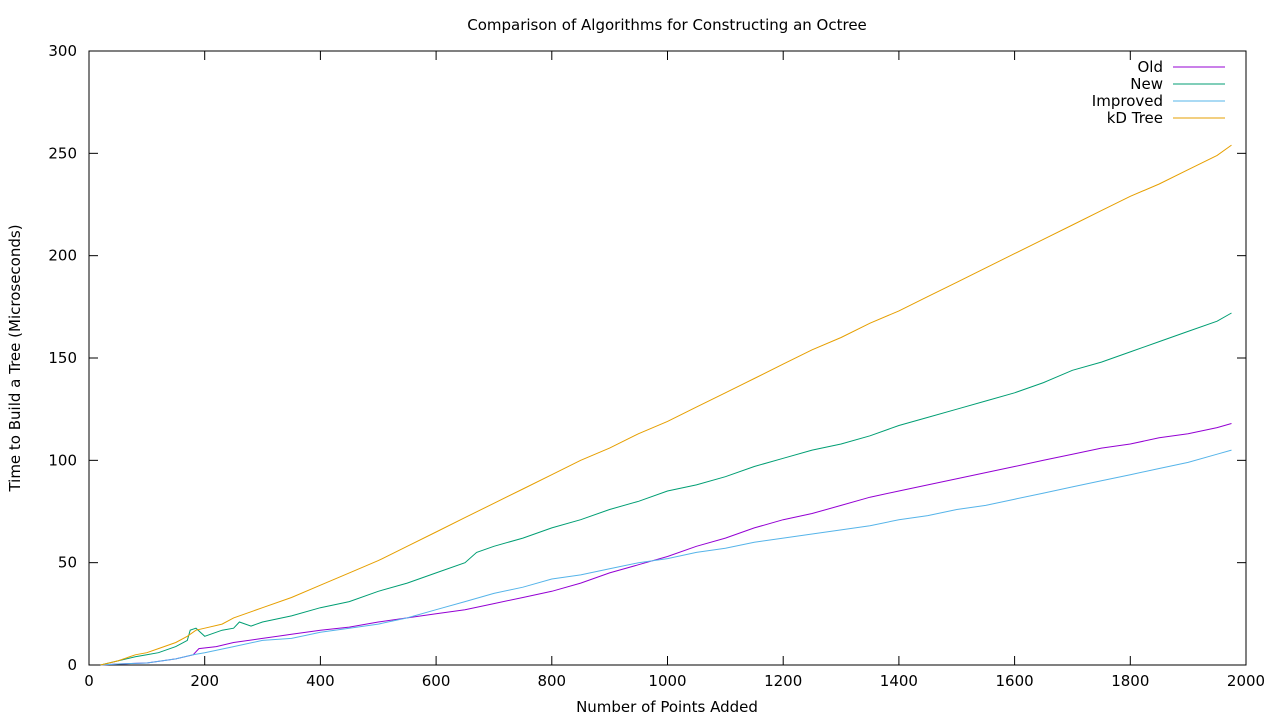 Image resolution: width=1280 pixels, height=720 pixels. I want to click on x-tick-label: 2000, so click(1246, 681).